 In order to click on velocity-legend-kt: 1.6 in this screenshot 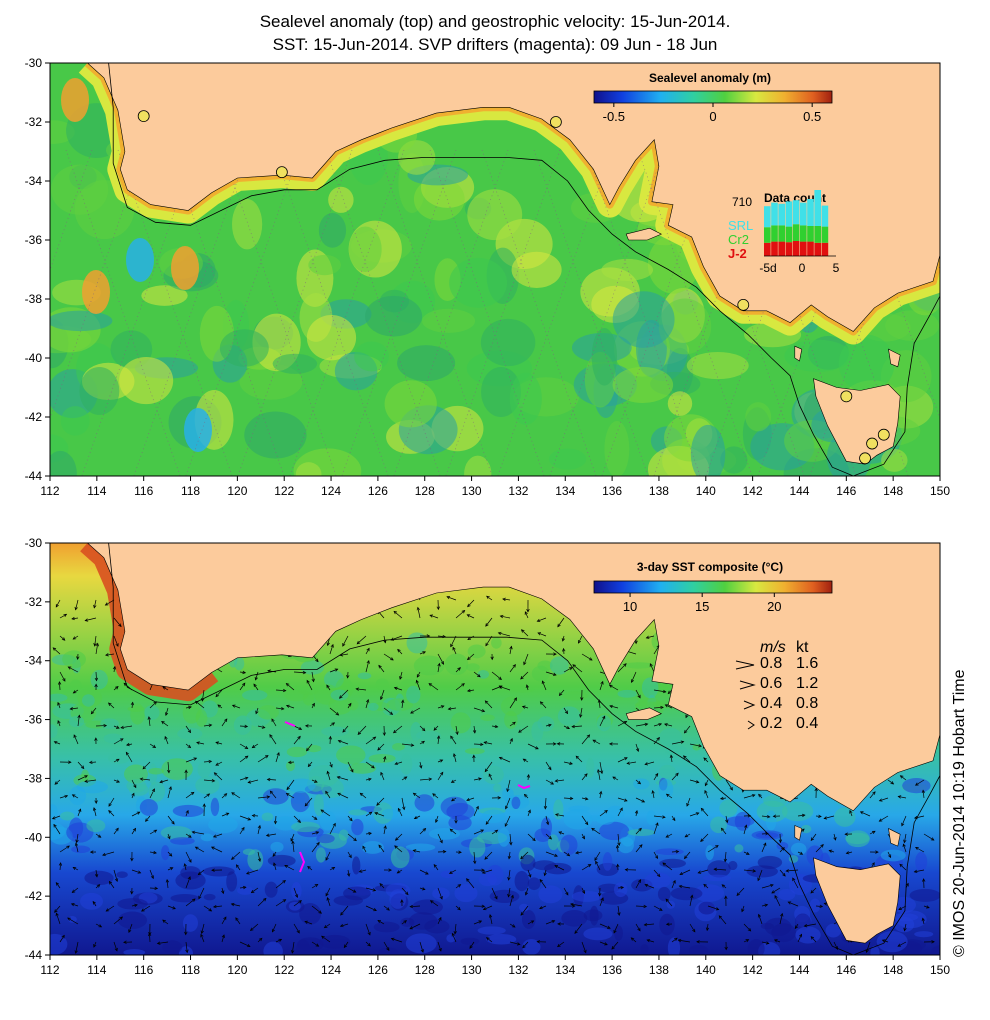, I will do `click(807, 663)`.